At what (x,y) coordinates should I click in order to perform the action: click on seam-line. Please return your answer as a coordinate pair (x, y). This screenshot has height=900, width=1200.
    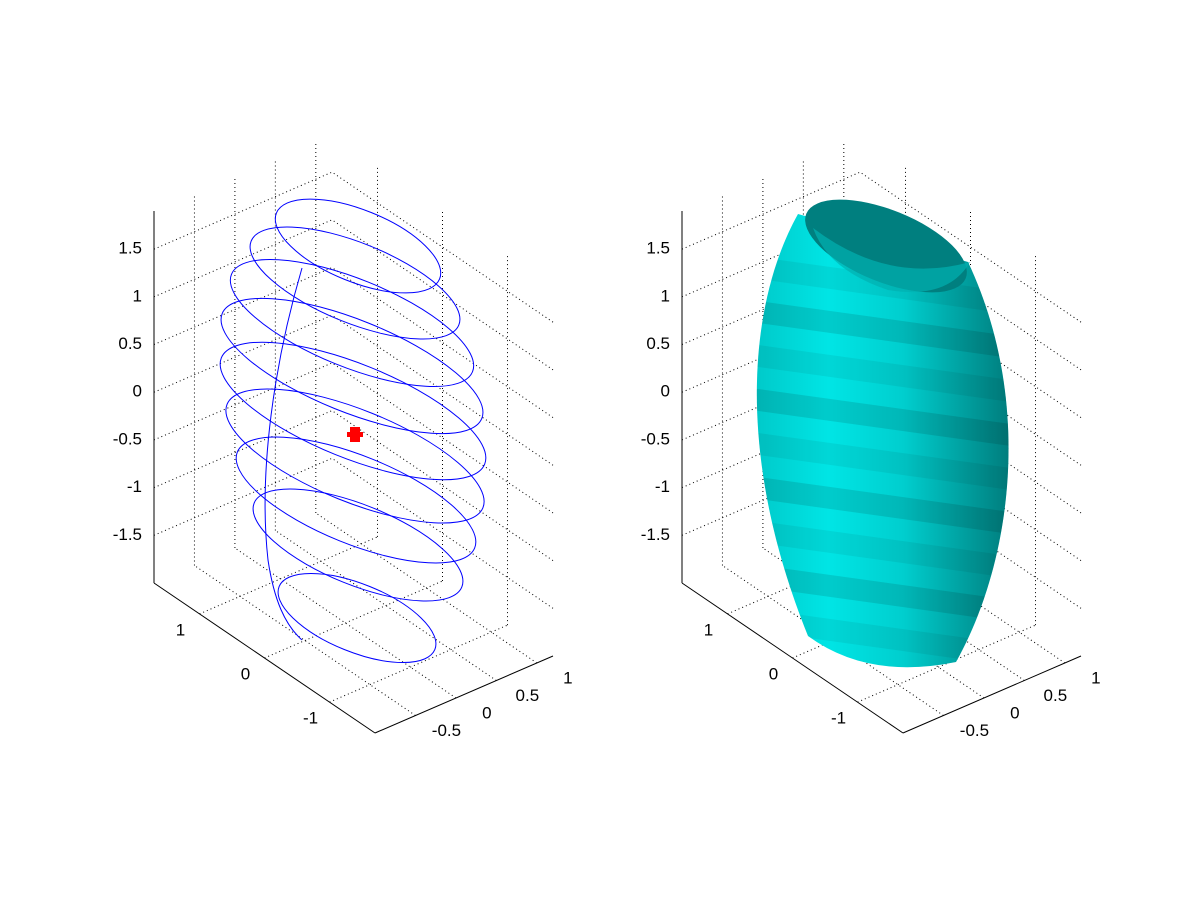
    Looking at the image, I should click on (283, 454).